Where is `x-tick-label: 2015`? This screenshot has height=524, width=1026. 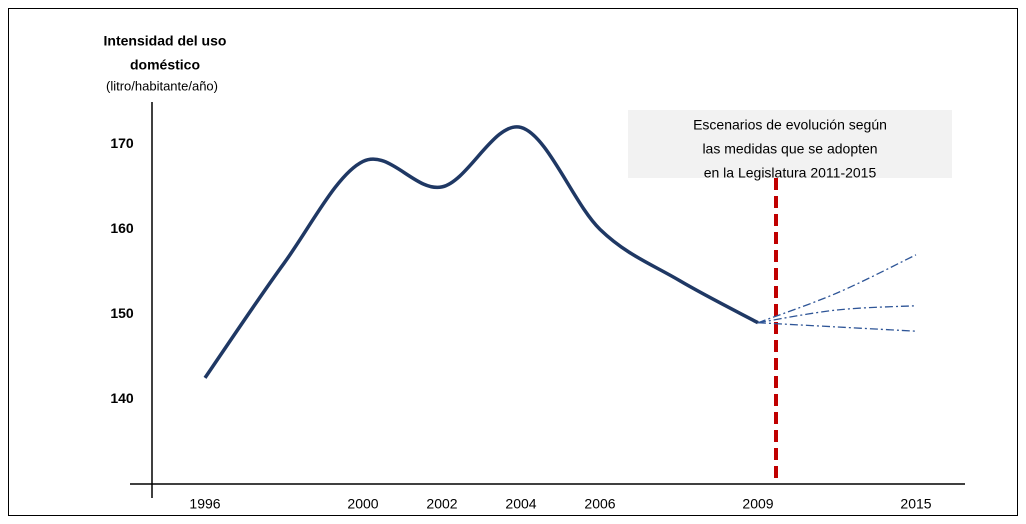 x-tick-label: 2015 is located at coordinates (915, 504).